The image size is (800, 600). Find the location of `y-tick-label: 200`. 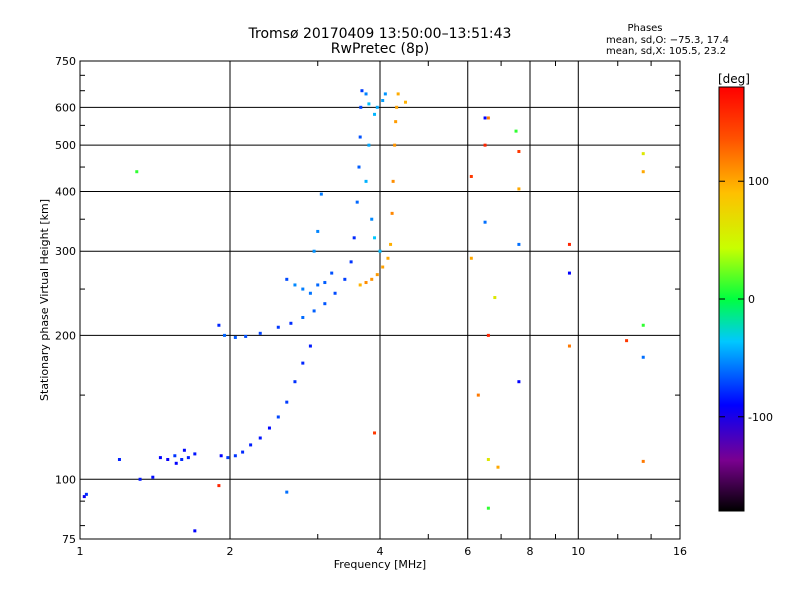

y-tick-label: 200 is located at coordinates (65, 335).